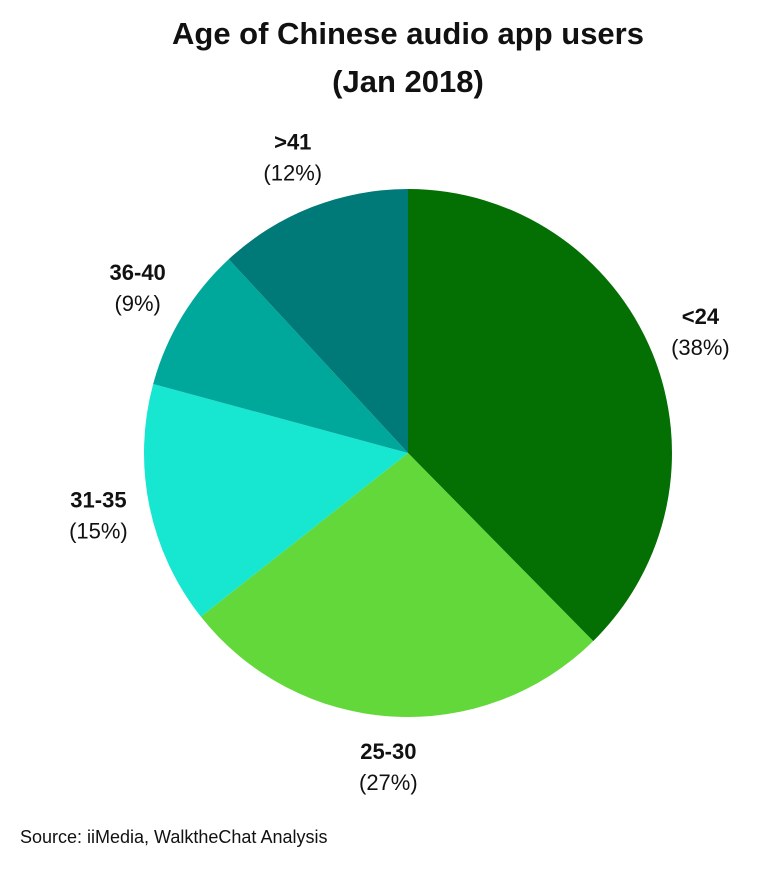  I want to click on slice-value-label: (38%), so click(700, 347).